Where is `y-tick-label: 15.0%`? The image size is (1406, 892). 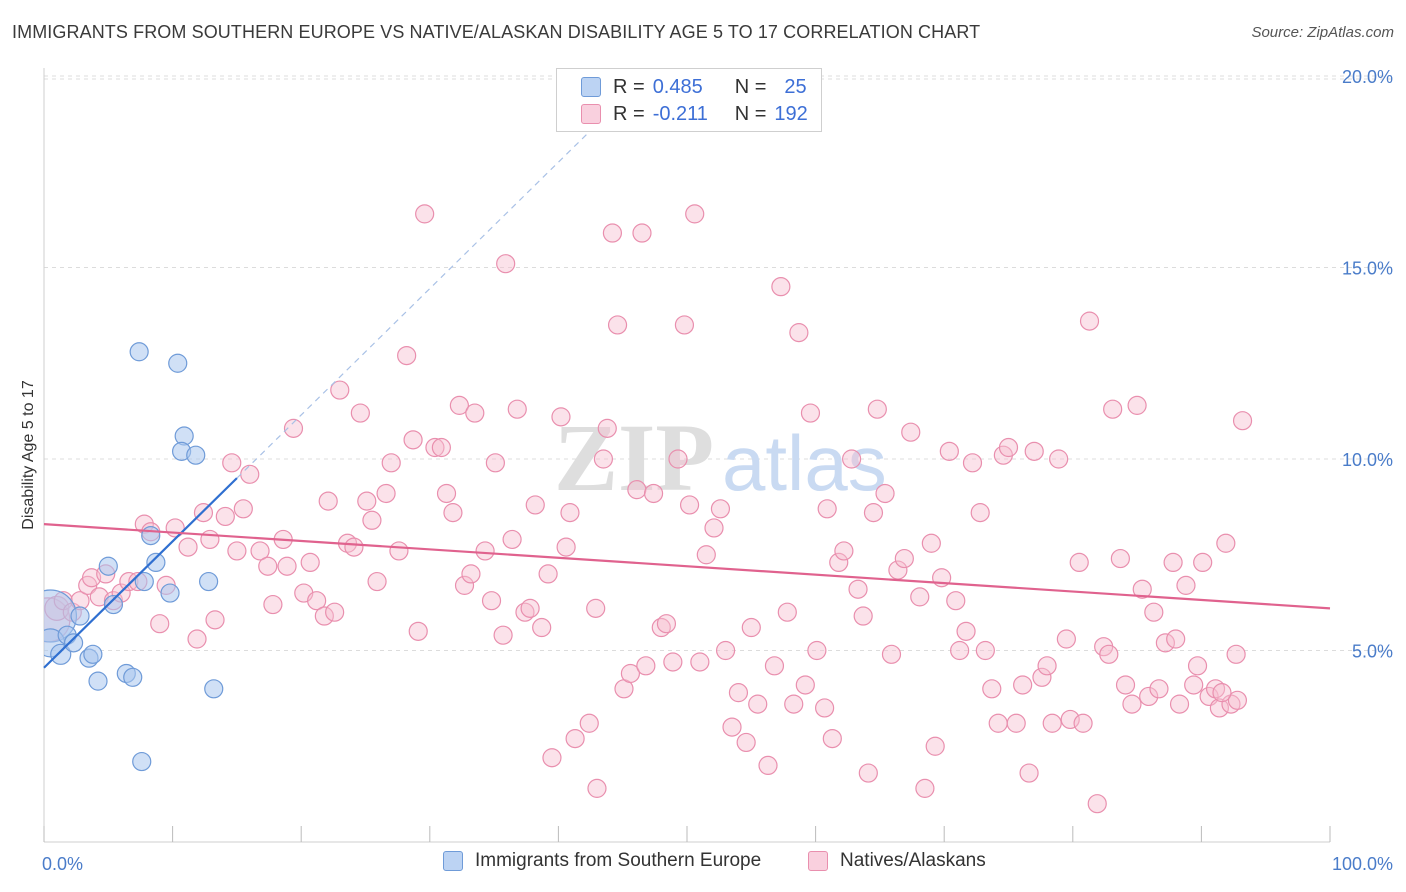
y-tick-label: 15.0% is located at coordinates (1367, 269).